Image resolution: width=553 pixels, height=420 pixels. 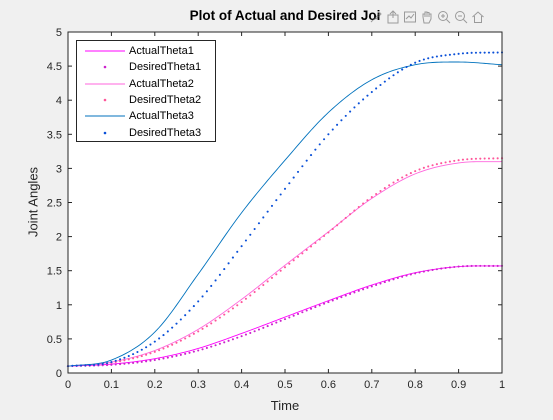 I want to click on y-tick-label: 0, so click(x=59, y=374).